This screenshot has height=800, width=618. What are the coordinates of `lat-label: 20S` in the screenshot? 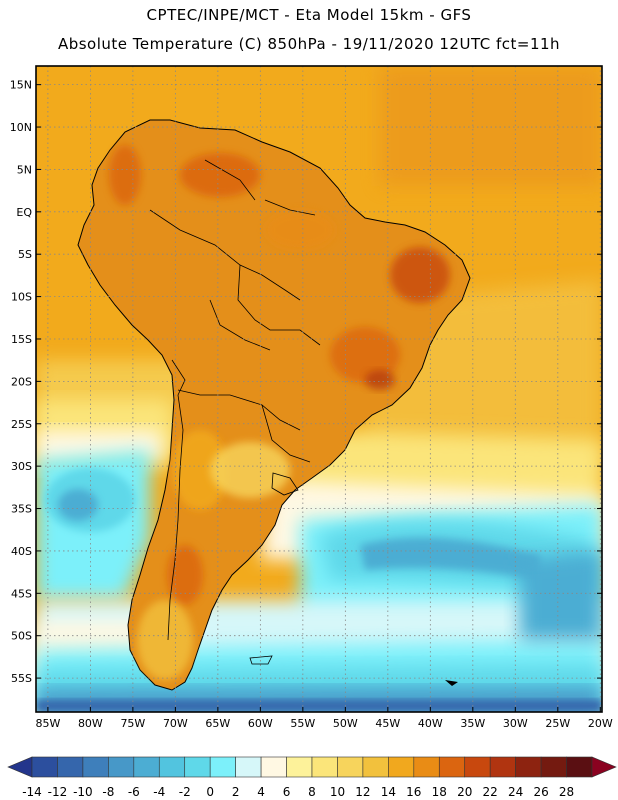 It's located at (21, 381).